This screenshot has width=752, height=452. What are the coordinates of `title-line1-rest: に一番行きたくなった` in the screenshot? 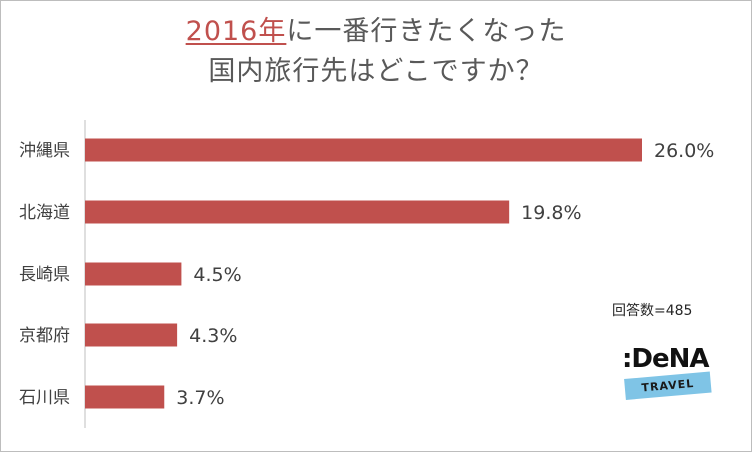 It's located at (426, 31).